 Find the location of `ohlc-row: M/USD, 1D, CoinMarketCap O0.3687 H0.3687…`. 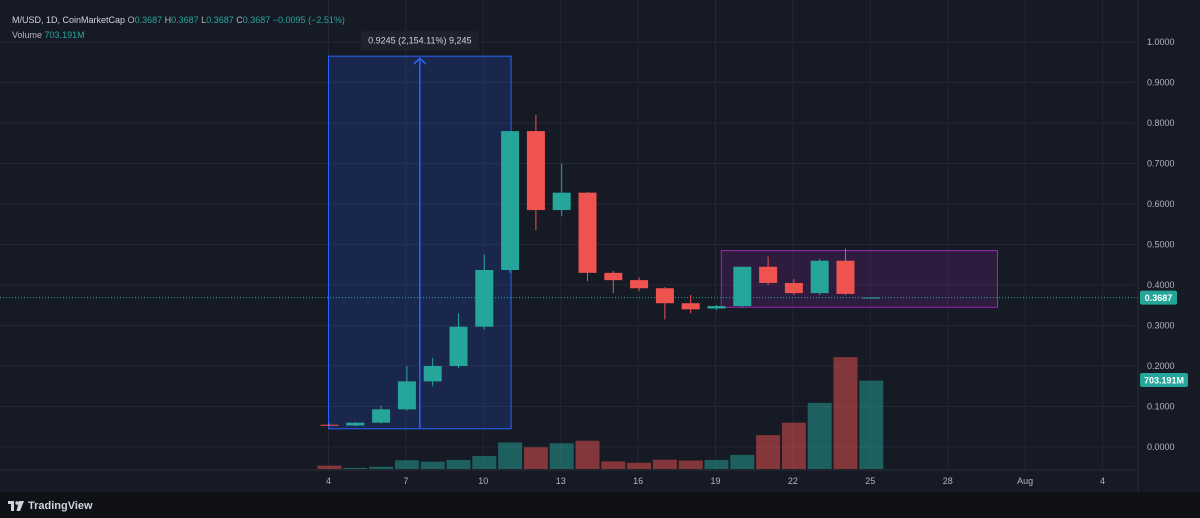

ohlc-row: M/USD, 1D, CoinMarketCap O0.3687 H0.3687… is located at coordinates (178, 20).